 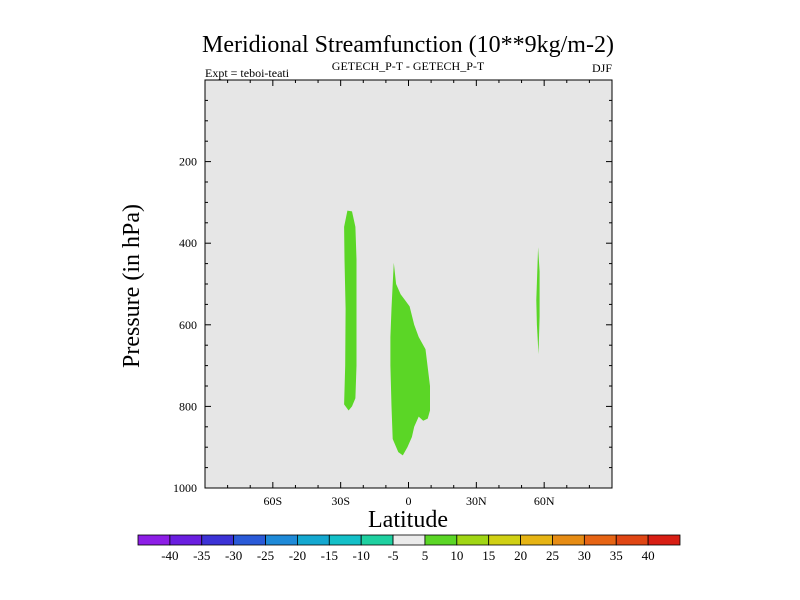 I want to click on x-tick-labels: 60S 30S 0 30N 60N, so click(x=408, y=501).